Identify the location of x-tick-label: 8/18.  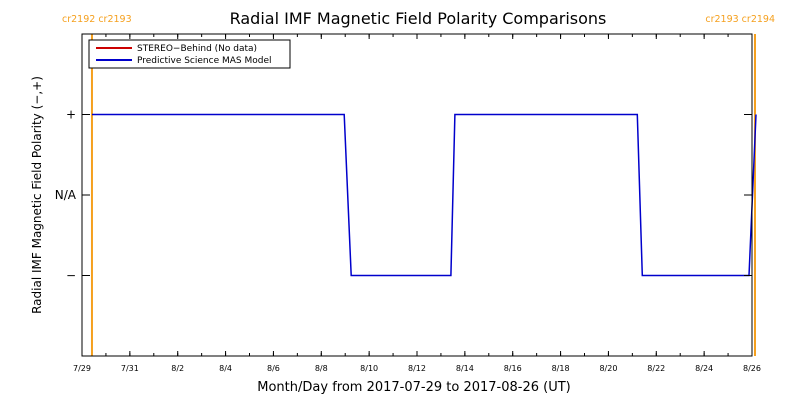
(561, 368).